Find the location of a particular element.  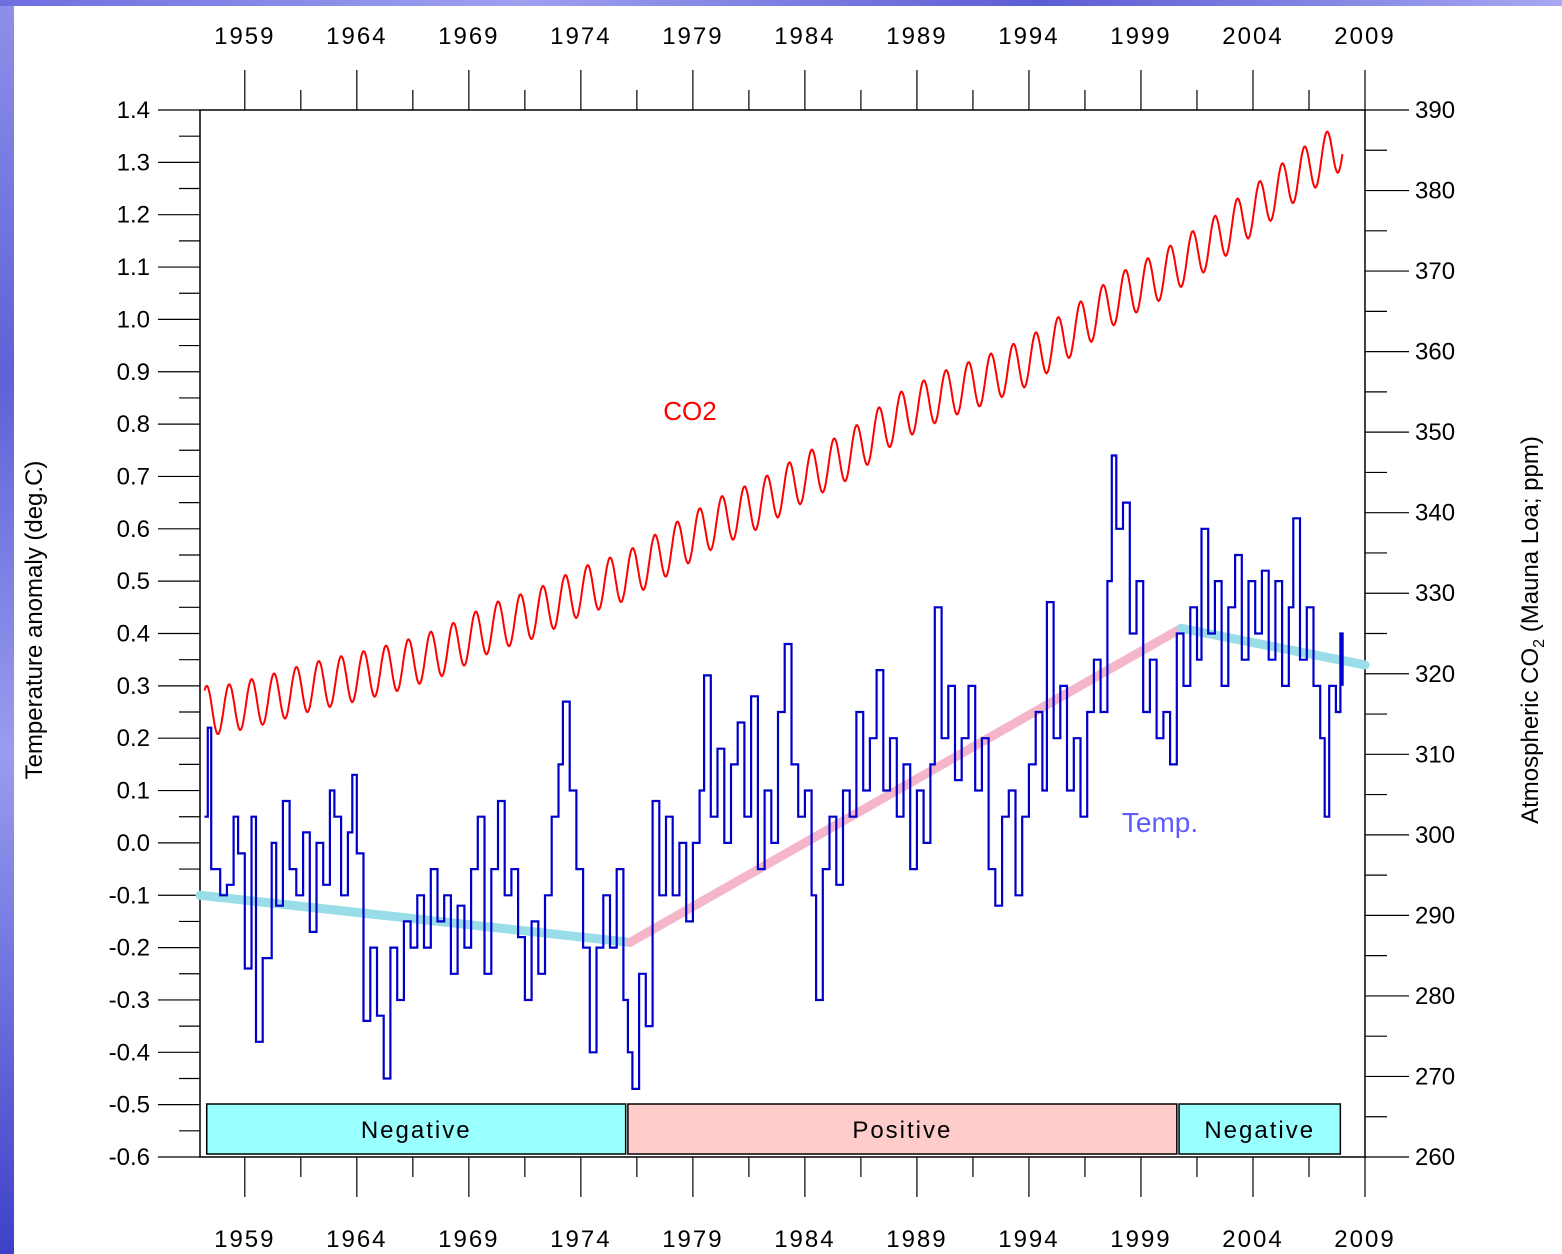

x-top-tick-label: 1984 is located at coordinates (804, 36).